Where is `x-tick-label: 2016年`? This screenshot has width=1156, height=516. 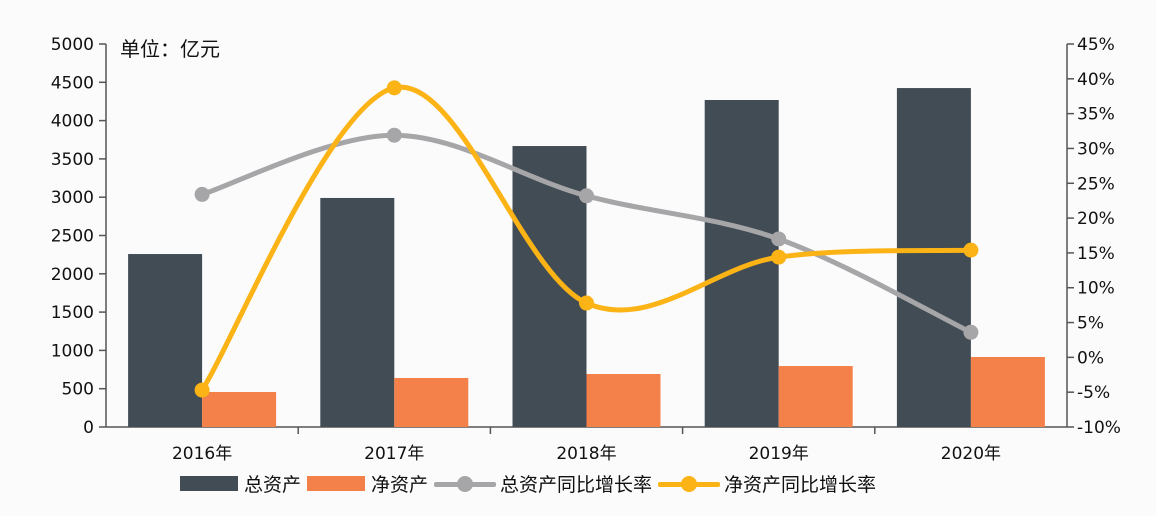
x-tick-label: 2016年 is located at coordinates (202, 454).